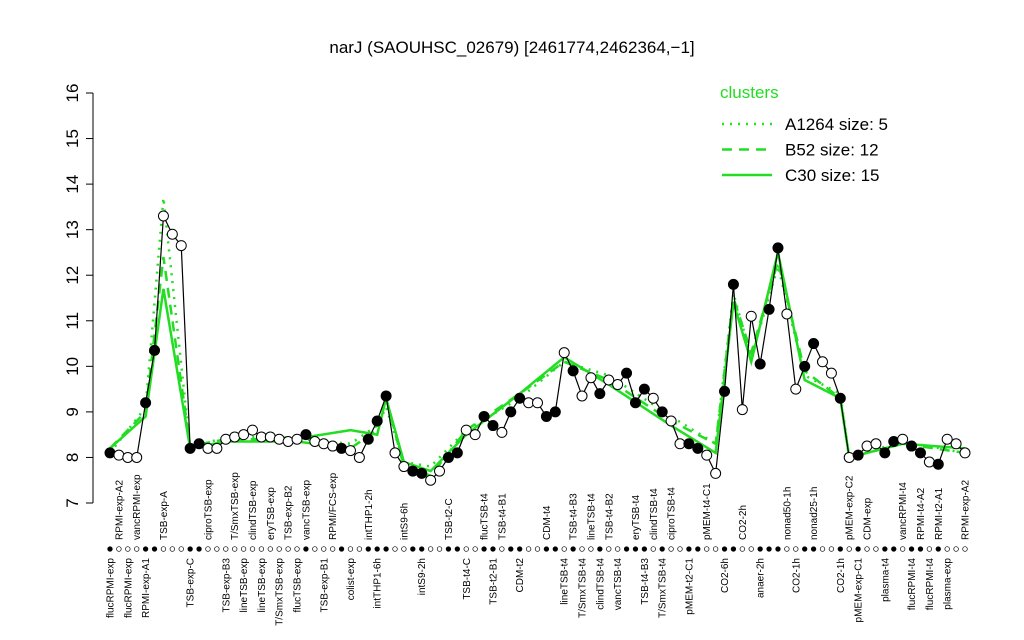  I want to click on x-tick-label: colist-exp, so click(351, 579).